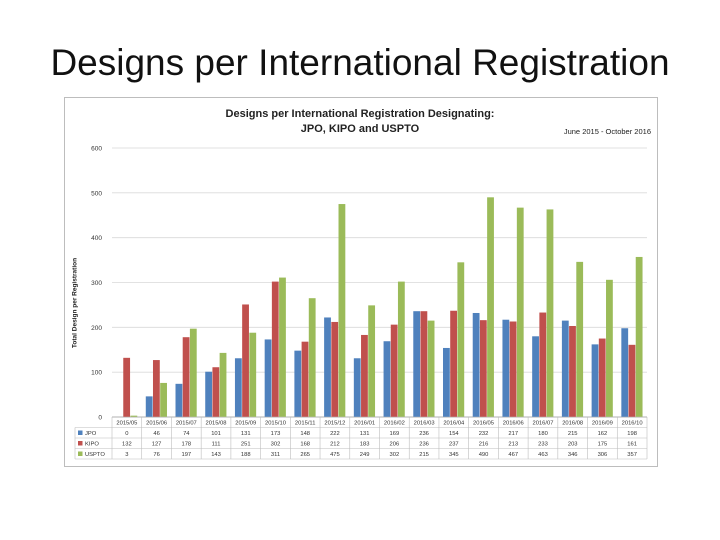 This screenshot has height=540, width=720. I want to click on data-table-cell: 233, so click(543, 445).